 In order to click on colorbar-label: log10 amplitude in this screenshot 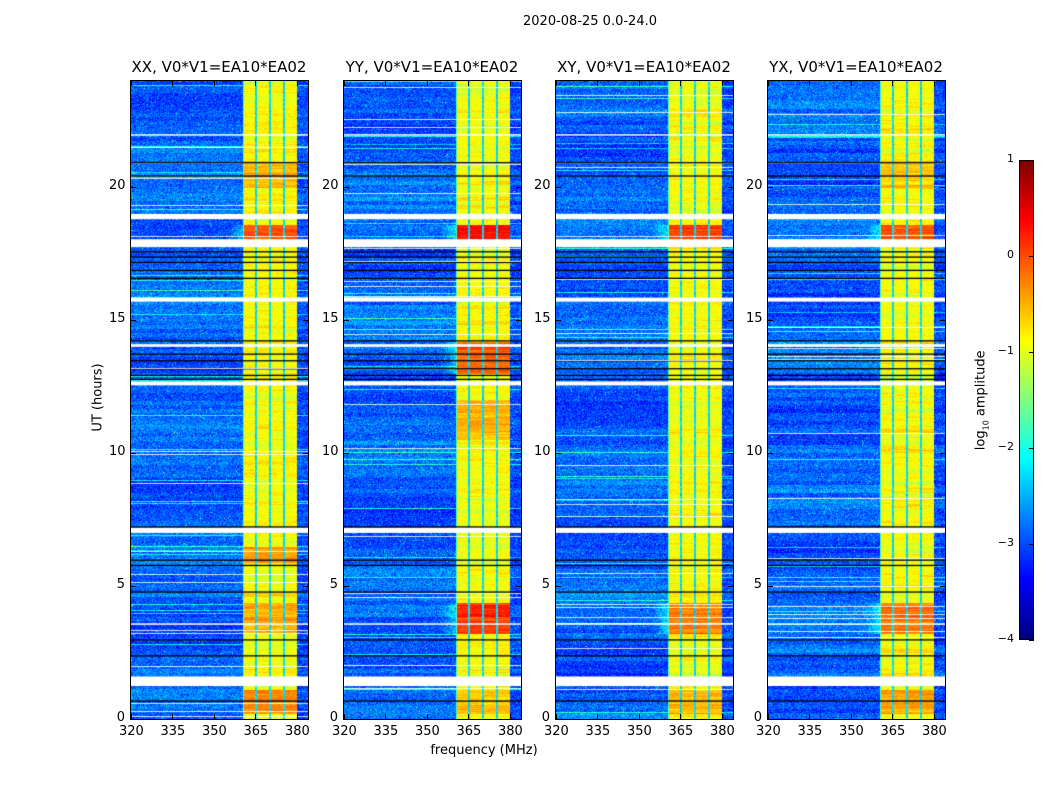, I will do `click(982, 400)`.